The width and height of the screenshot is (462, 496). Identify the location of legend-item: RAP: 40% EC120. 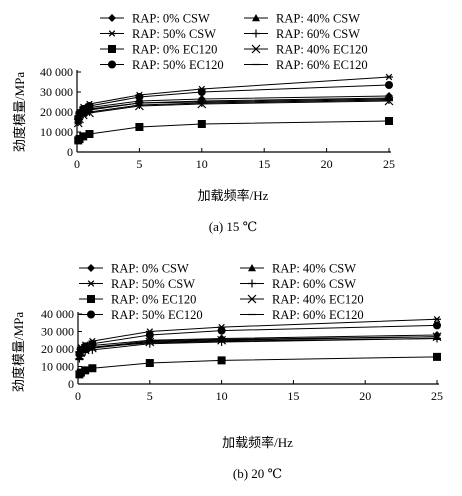
(302, 300).